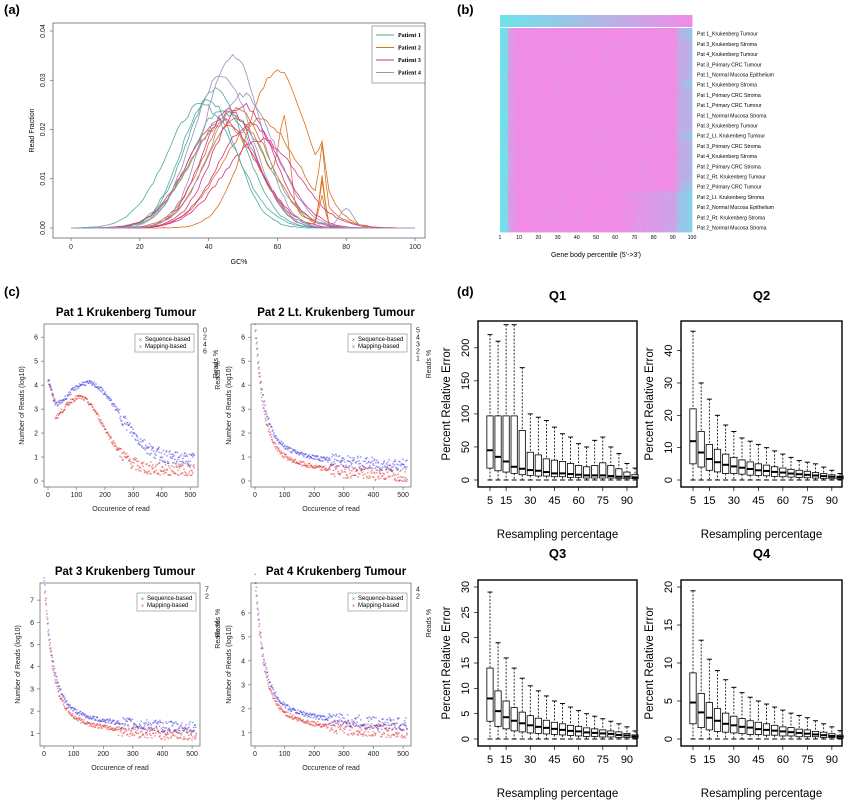 The height and width of the screenshot is (804, 850). I want to click on heatmap-row-label: Pat 2_Normal Mucosa Stroma, so click(732, 228).